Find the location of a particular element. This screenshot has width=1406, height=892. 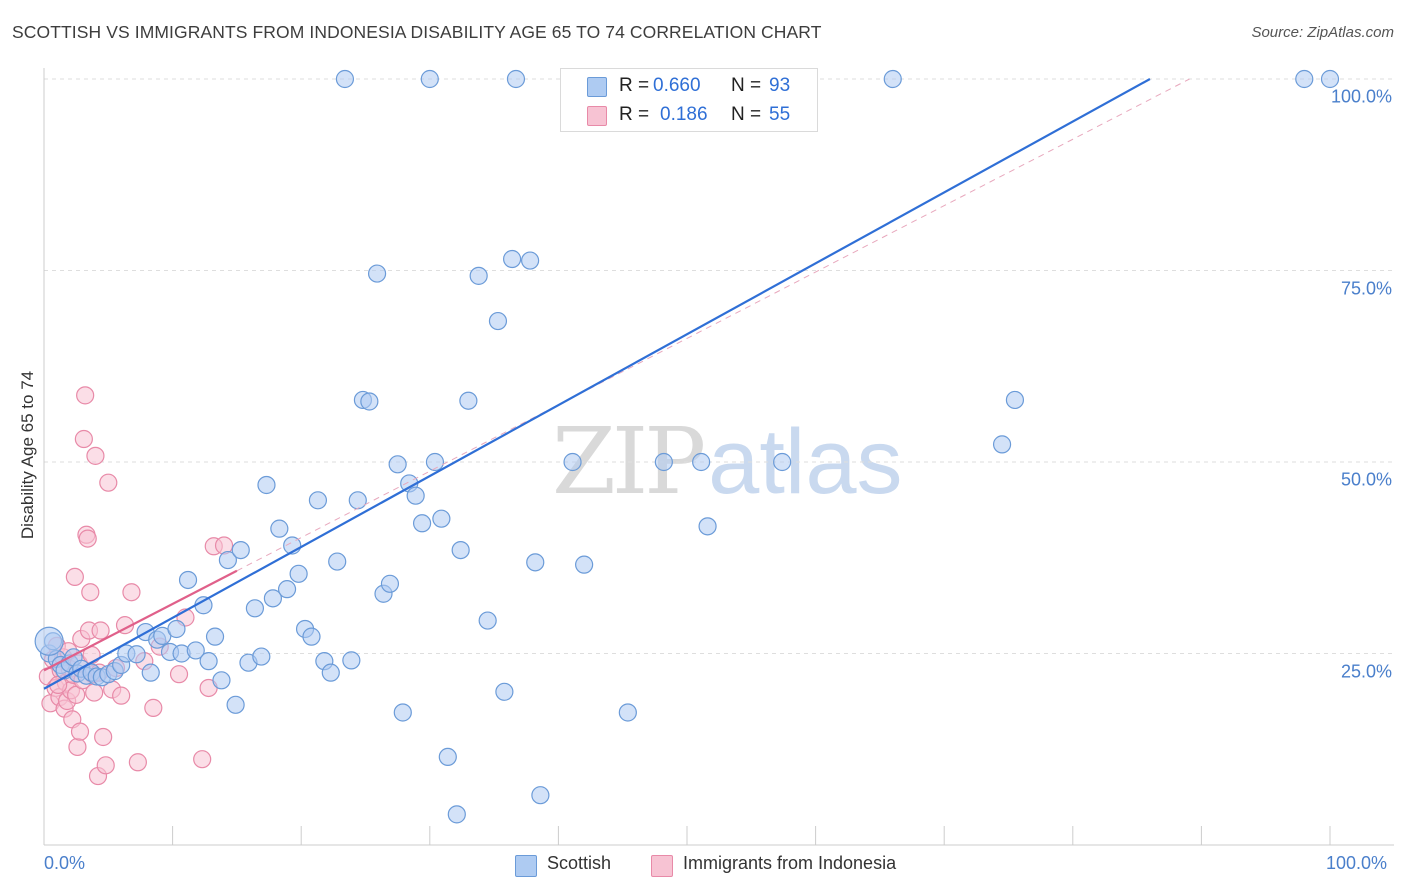

legend-label-scottish: Scottish is located at coordinates (579, 863).